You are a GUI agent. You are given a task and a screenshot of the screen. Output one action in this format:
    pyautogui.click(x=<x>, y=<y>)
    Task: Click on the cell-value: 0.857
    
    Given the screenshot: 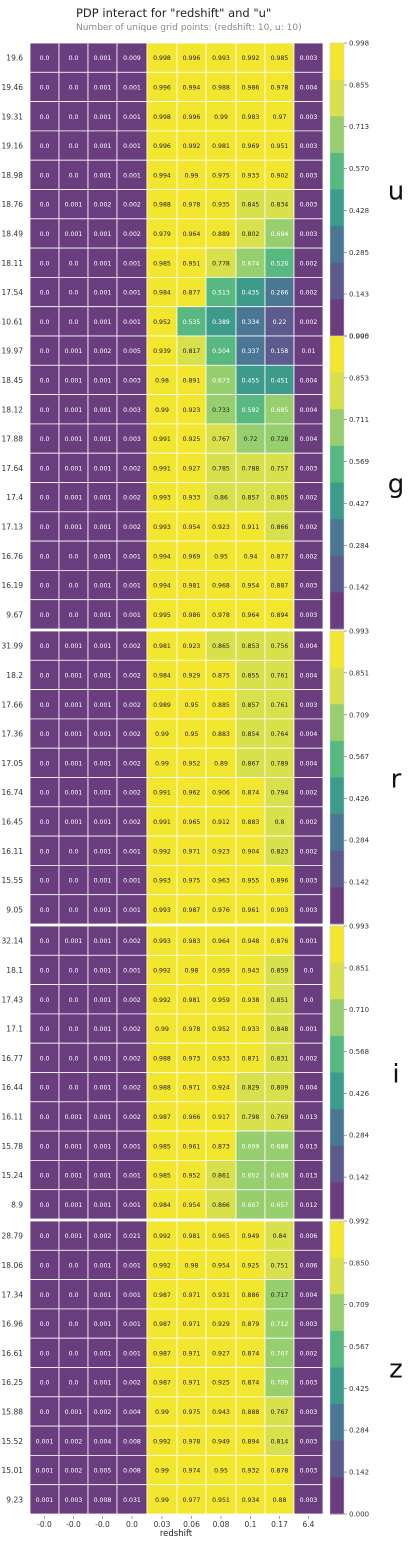 What is the action you would take?
    pyautogui.click(x=251, y=498)
    